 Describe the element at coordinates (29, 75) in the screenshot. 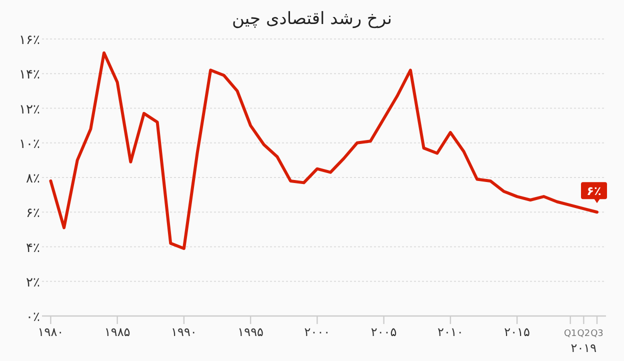

I see `y-tick-label: ۱۴٪` at that location.